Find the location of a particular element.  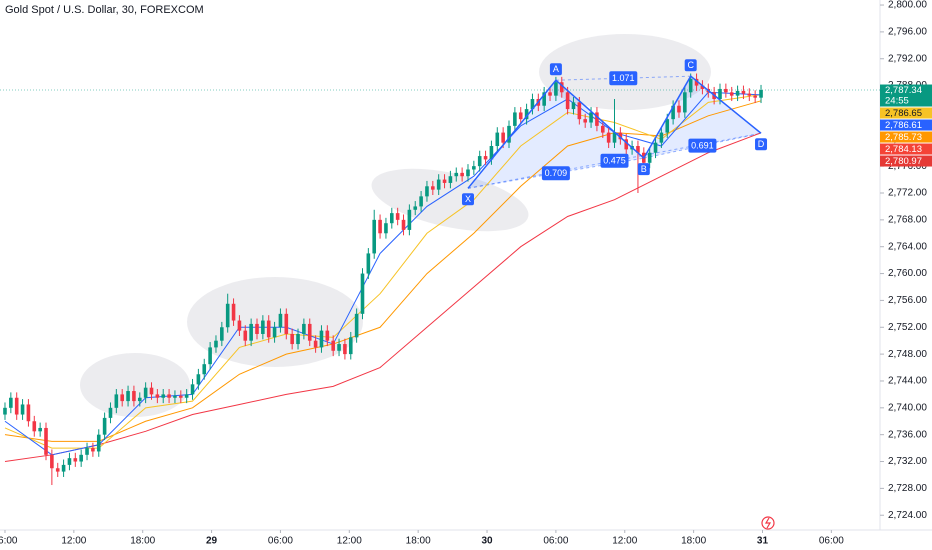

y-tick-label: 2,728.00 is located at coordinates (907, 488).